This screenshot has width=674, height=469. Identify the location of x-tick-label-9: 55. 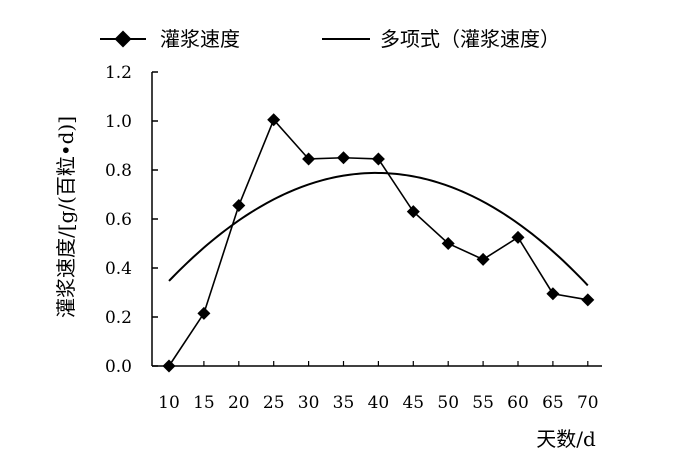
(483, 403).